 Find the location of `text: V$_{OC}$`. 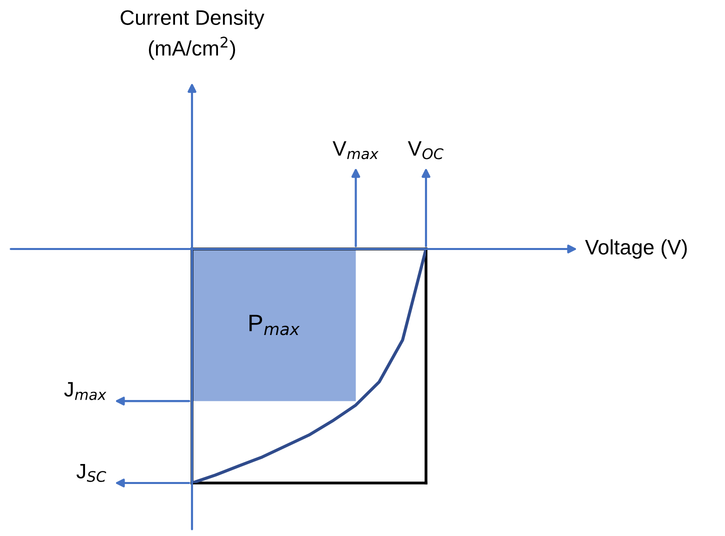

text: V$_{OC}$ is located at coordinates (426, 150).